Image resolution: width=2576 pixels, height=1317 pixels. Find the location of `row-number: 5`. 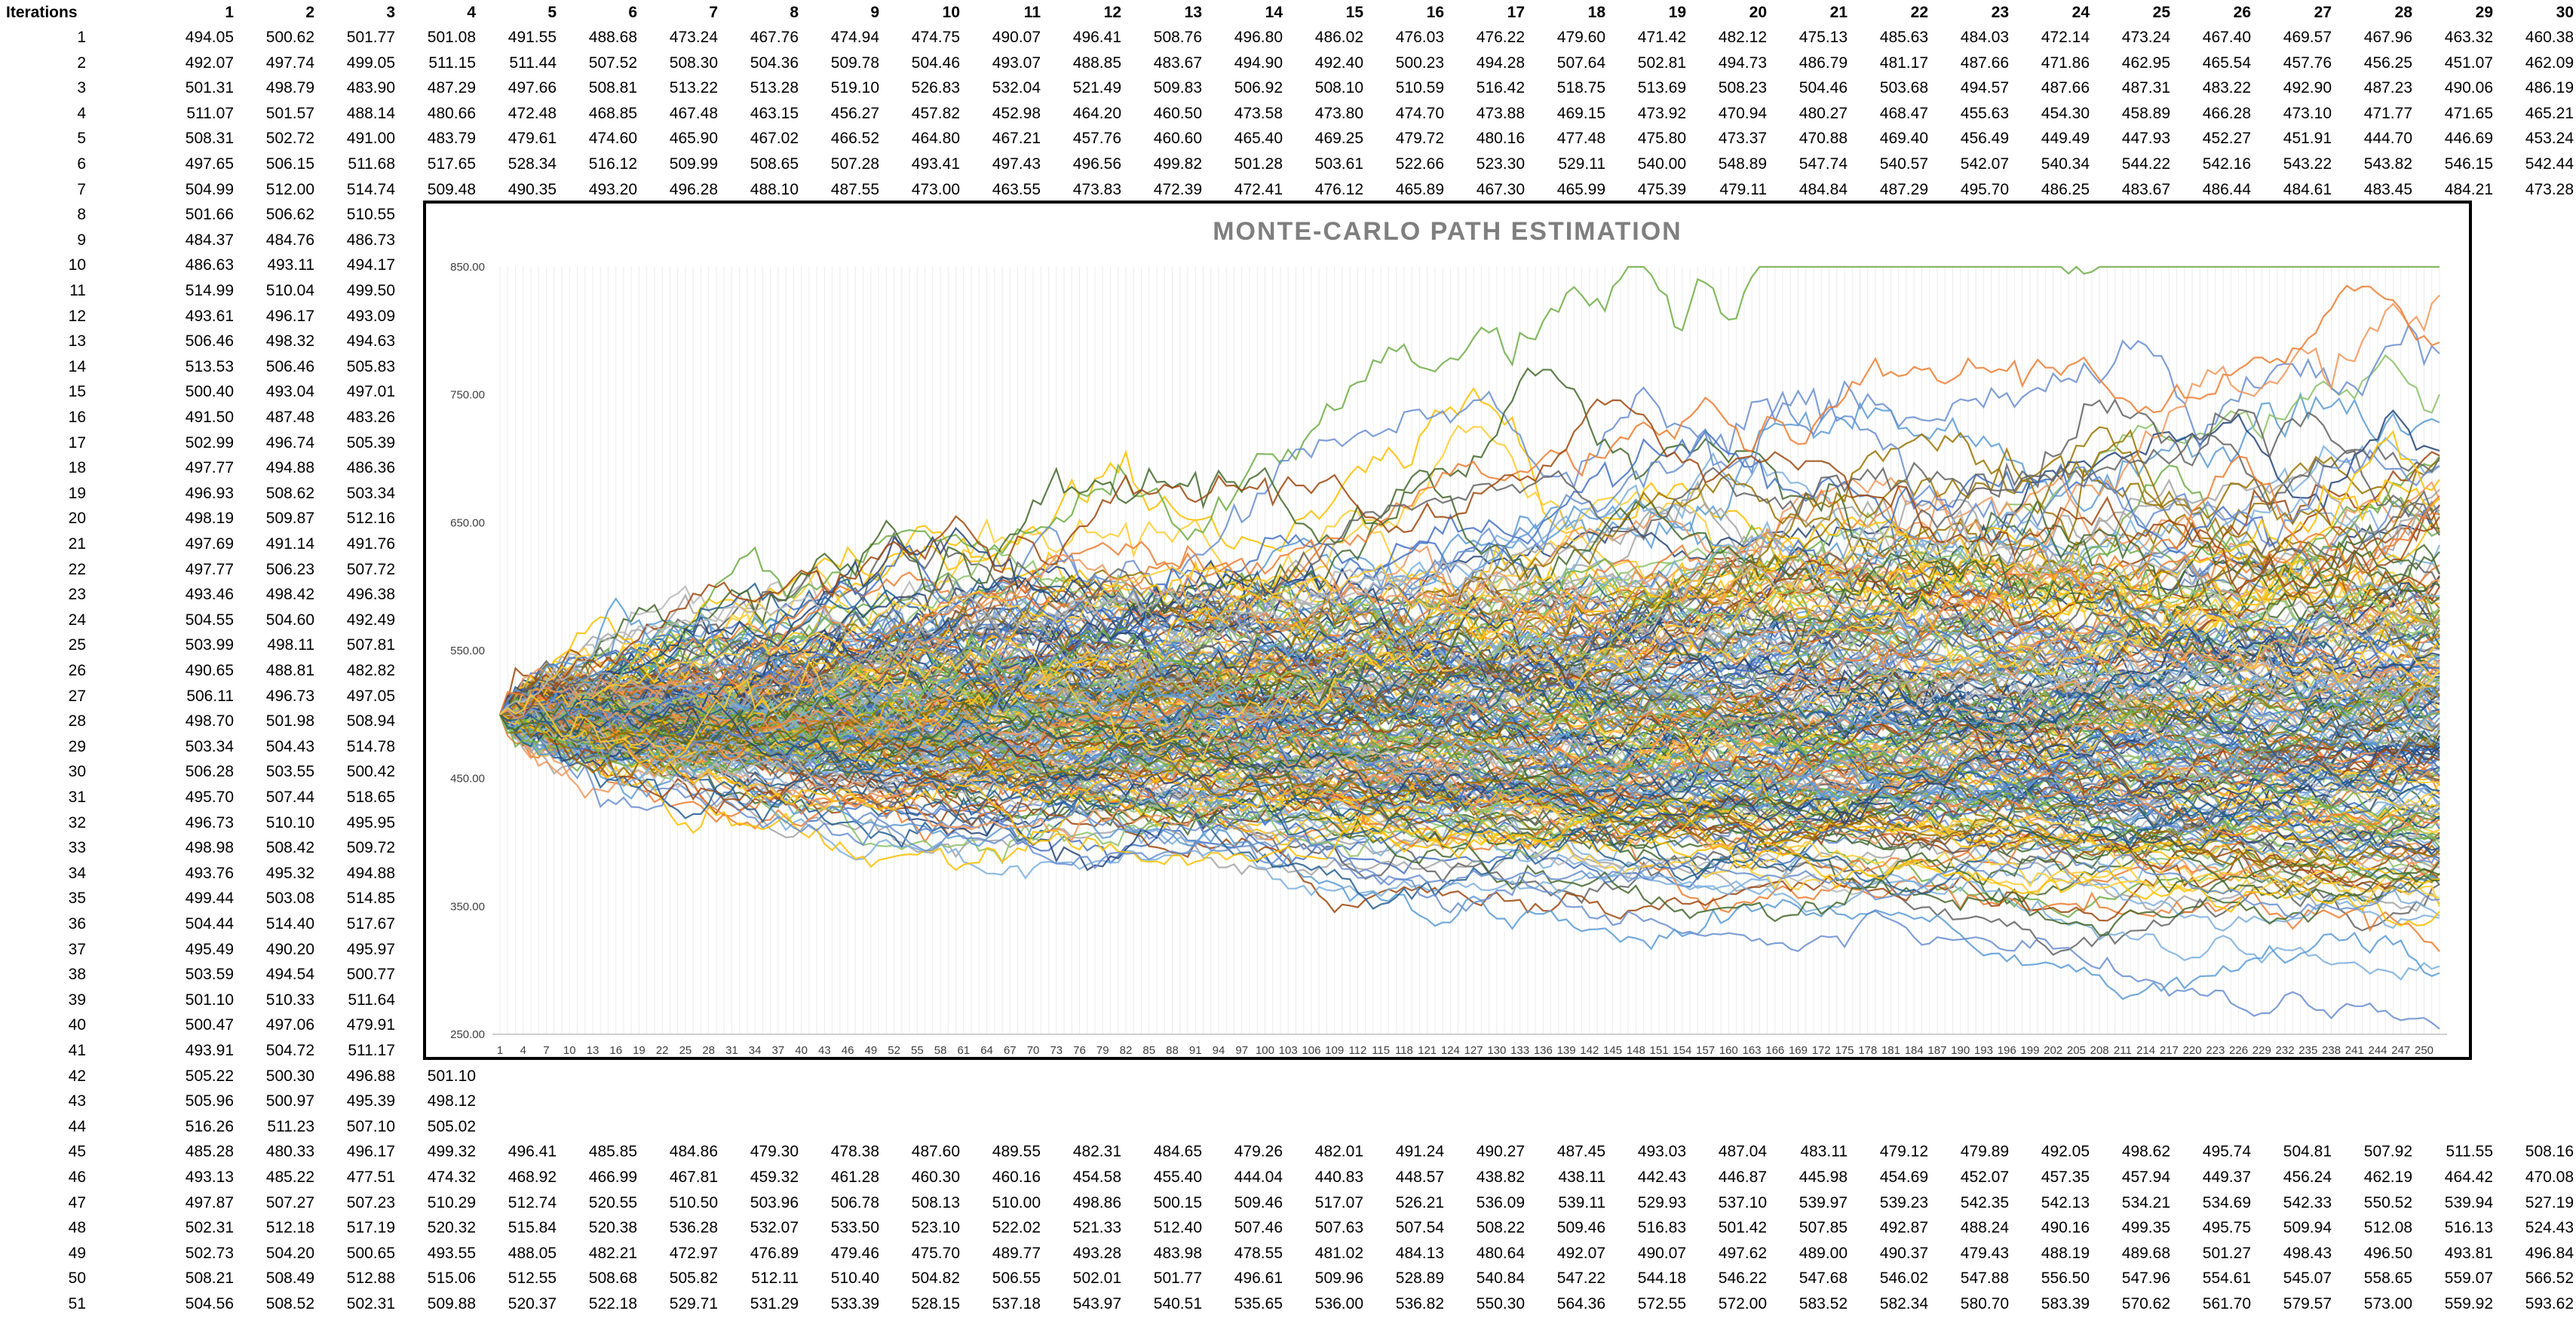

row-number: 5 is located at coordinates (81, 139).